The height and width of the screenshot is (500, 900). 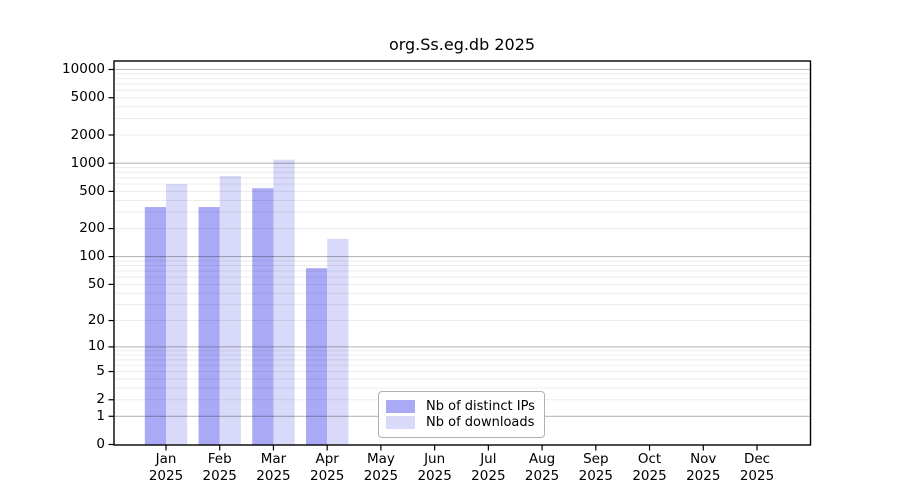 I want to click on y-tick-label: 50, so click(x=96, y=283).